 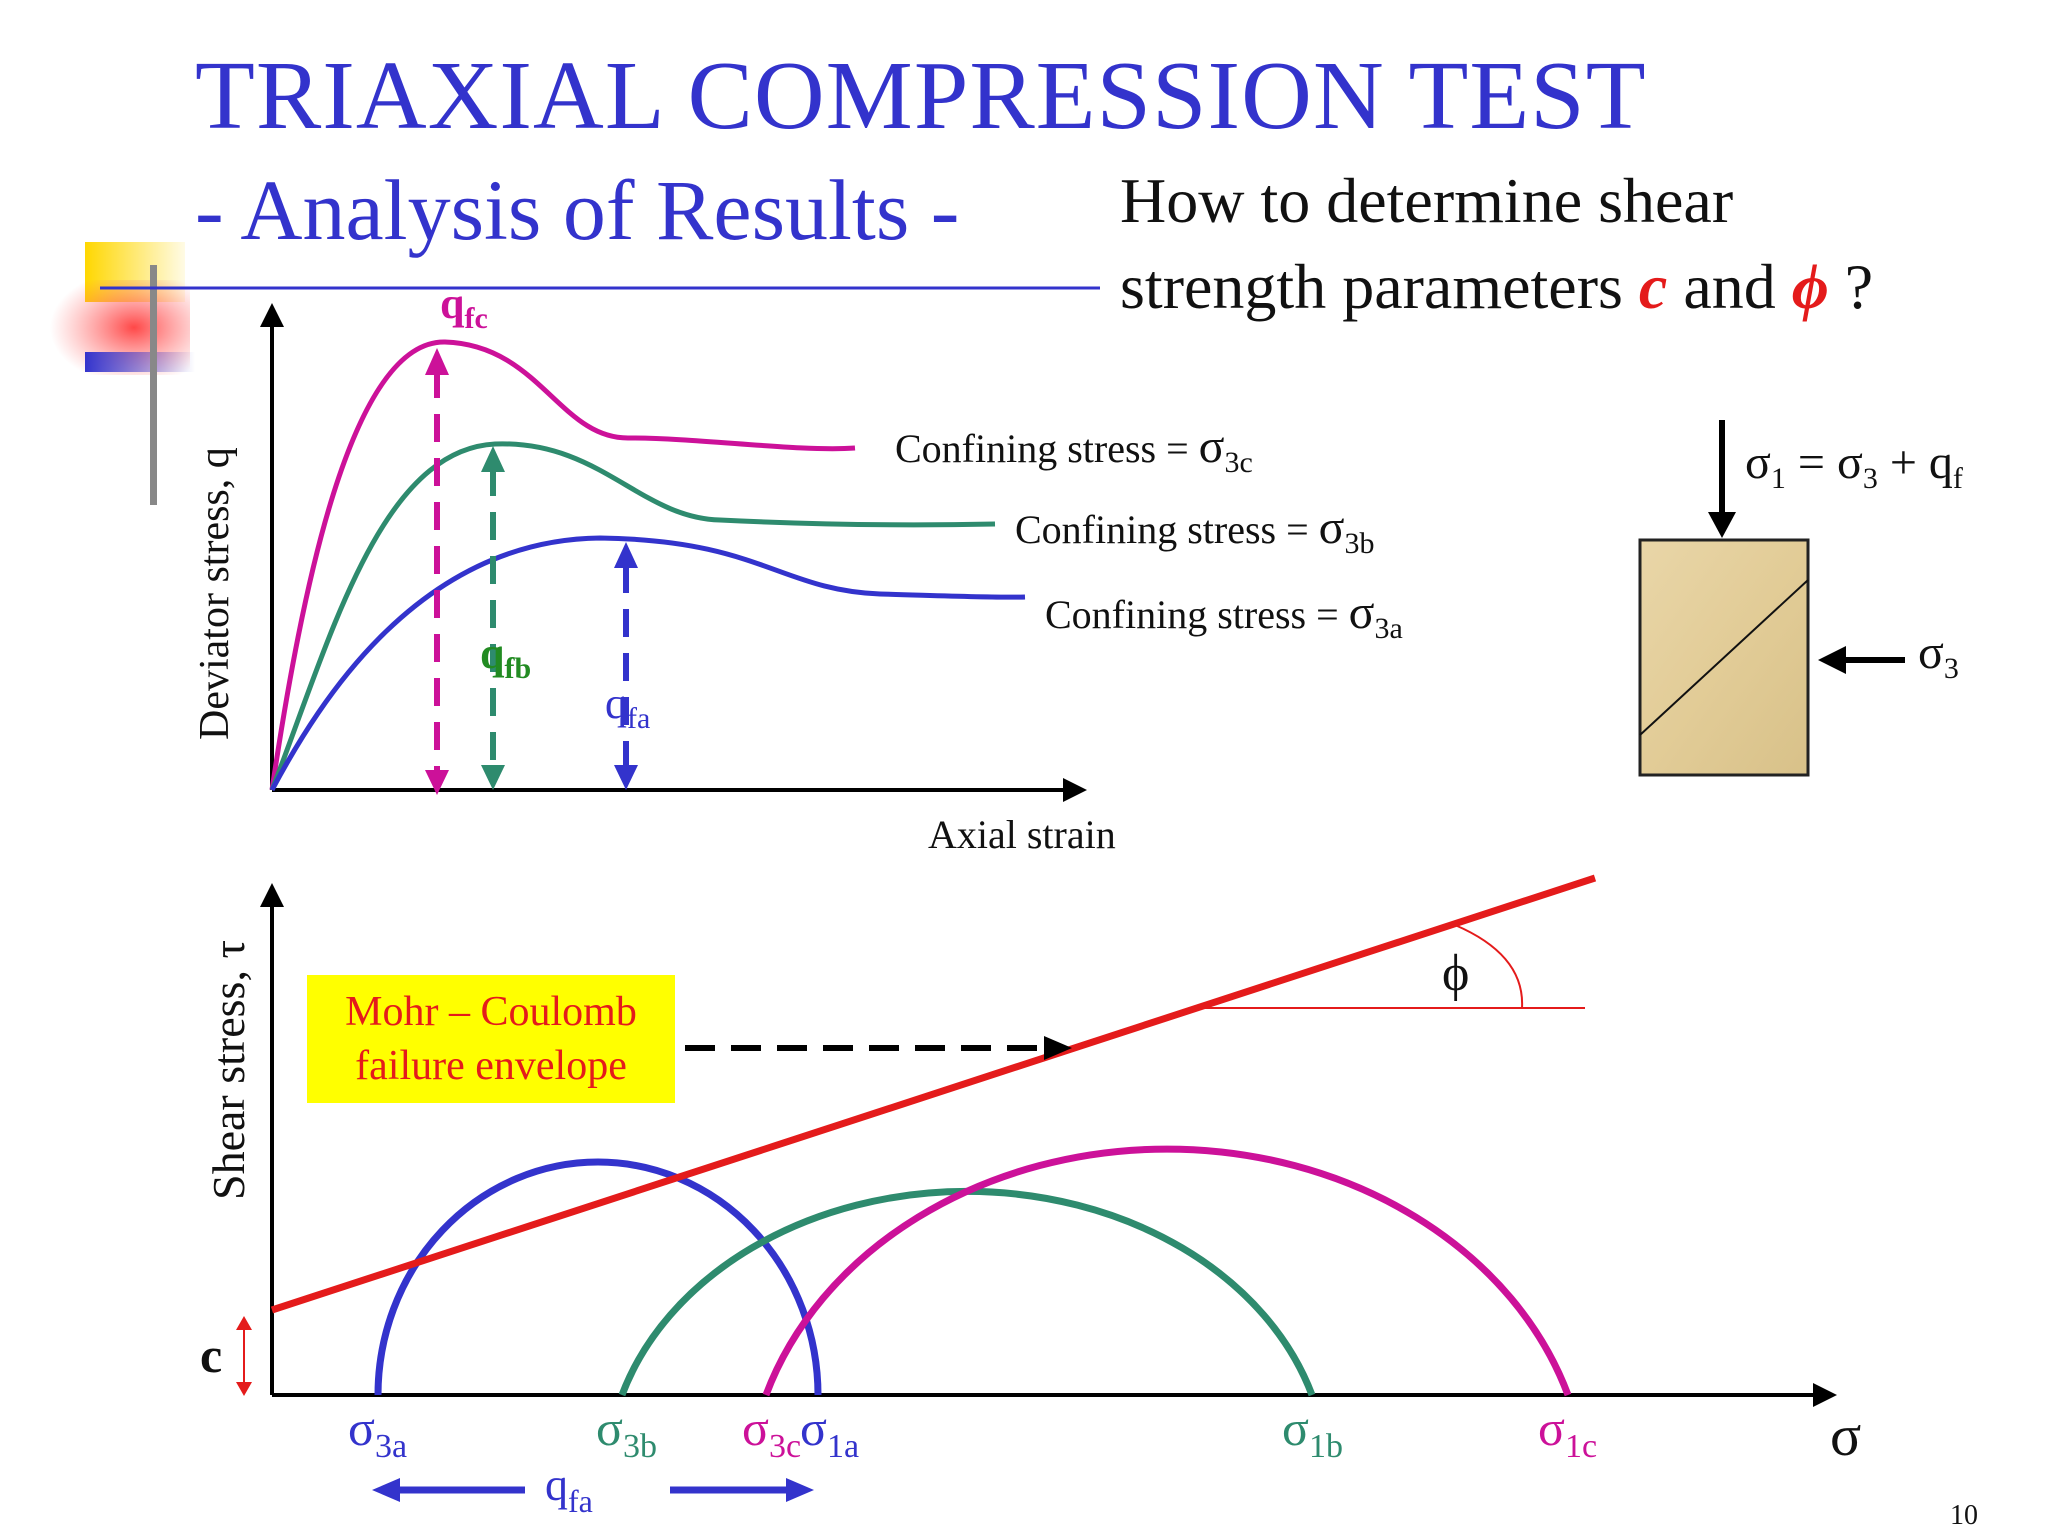 I want to click on sigma1-equation: σ1 = σ3 + qf, so click(x=1854, y=465).